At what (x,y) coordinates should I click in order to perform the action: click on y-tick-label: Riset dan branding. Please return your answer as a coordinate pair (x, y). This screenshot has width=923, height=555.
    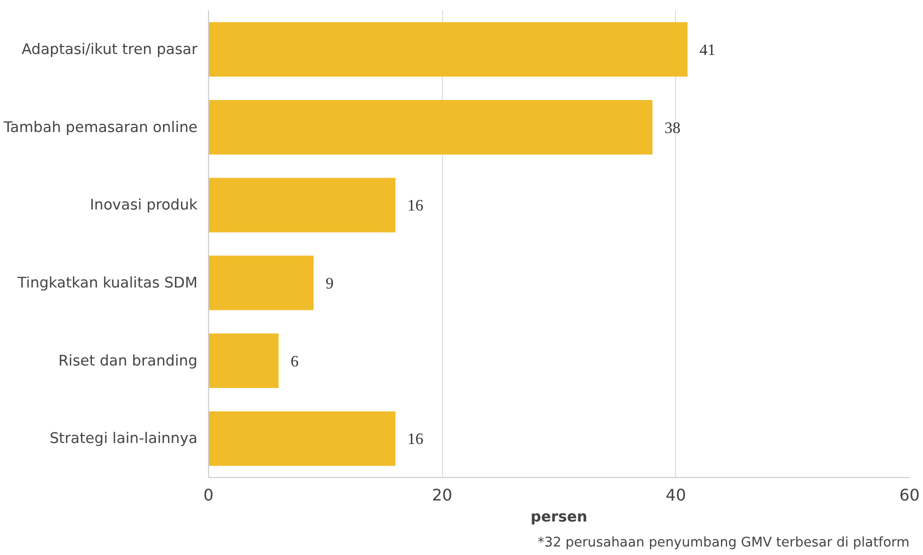
    Looking at the image, I should click on (128, 361).